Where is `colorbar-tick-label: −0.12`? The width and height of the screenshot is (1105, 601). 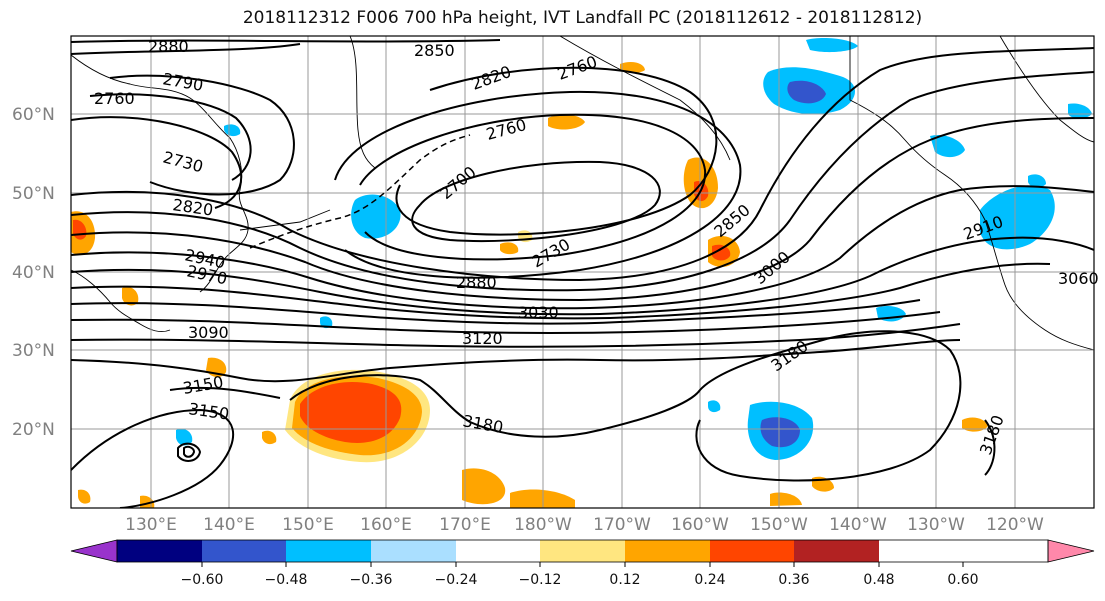 colorbar-tick-label: −0.12 is located at coordinates (540, 580).